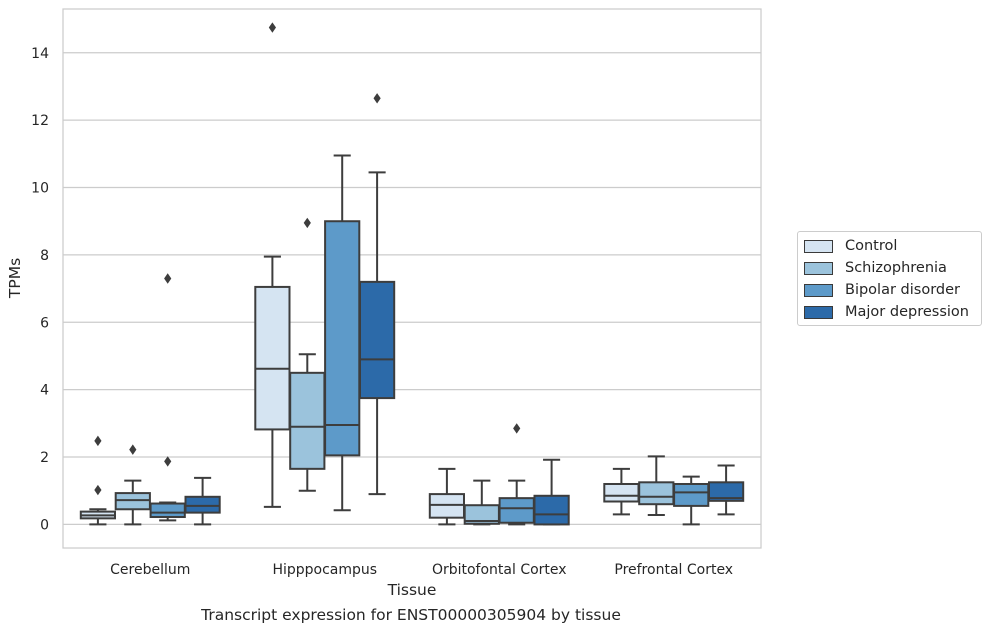 The width and height of the screenshot is (992, 638). I want to click on y-tick-label-10: 10, so click(40, 189).